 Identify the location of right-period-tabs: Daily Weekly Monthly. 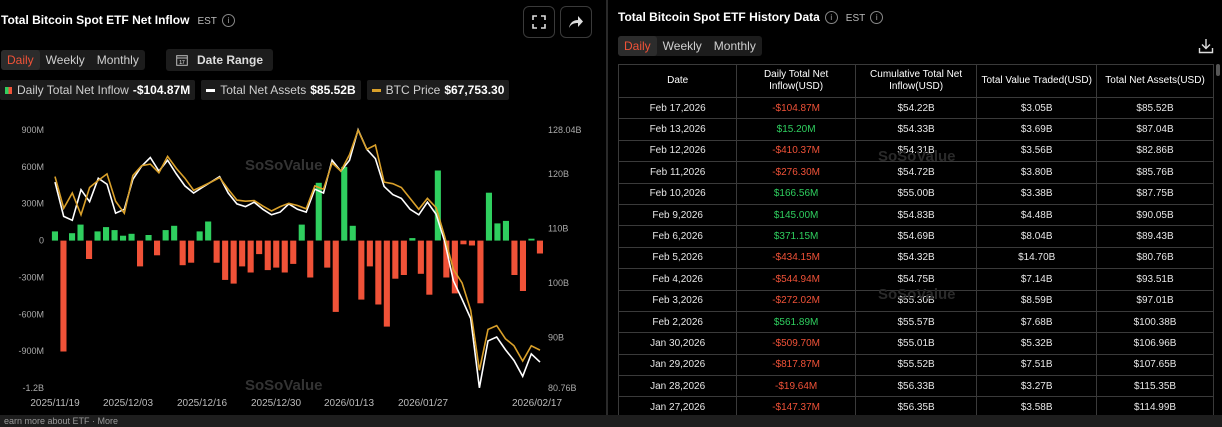
(690, 46).